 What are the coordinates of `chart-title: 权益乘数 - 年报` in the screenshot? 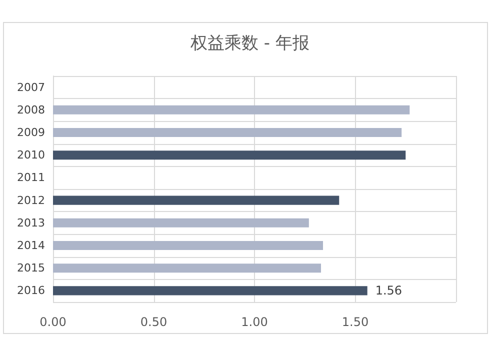 It's located at (250, 44).